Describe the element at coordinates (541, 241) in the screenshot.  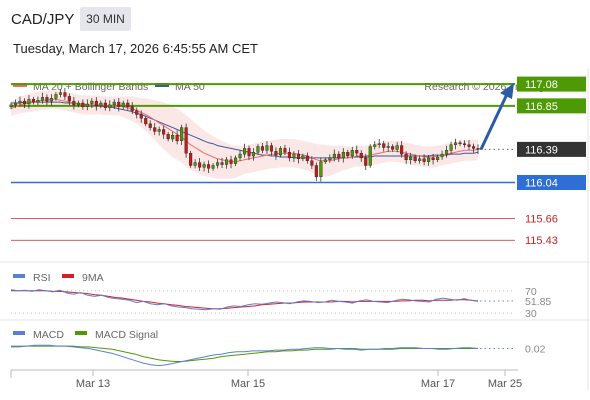
I see `level-label-115.43: 115.43` at that location.